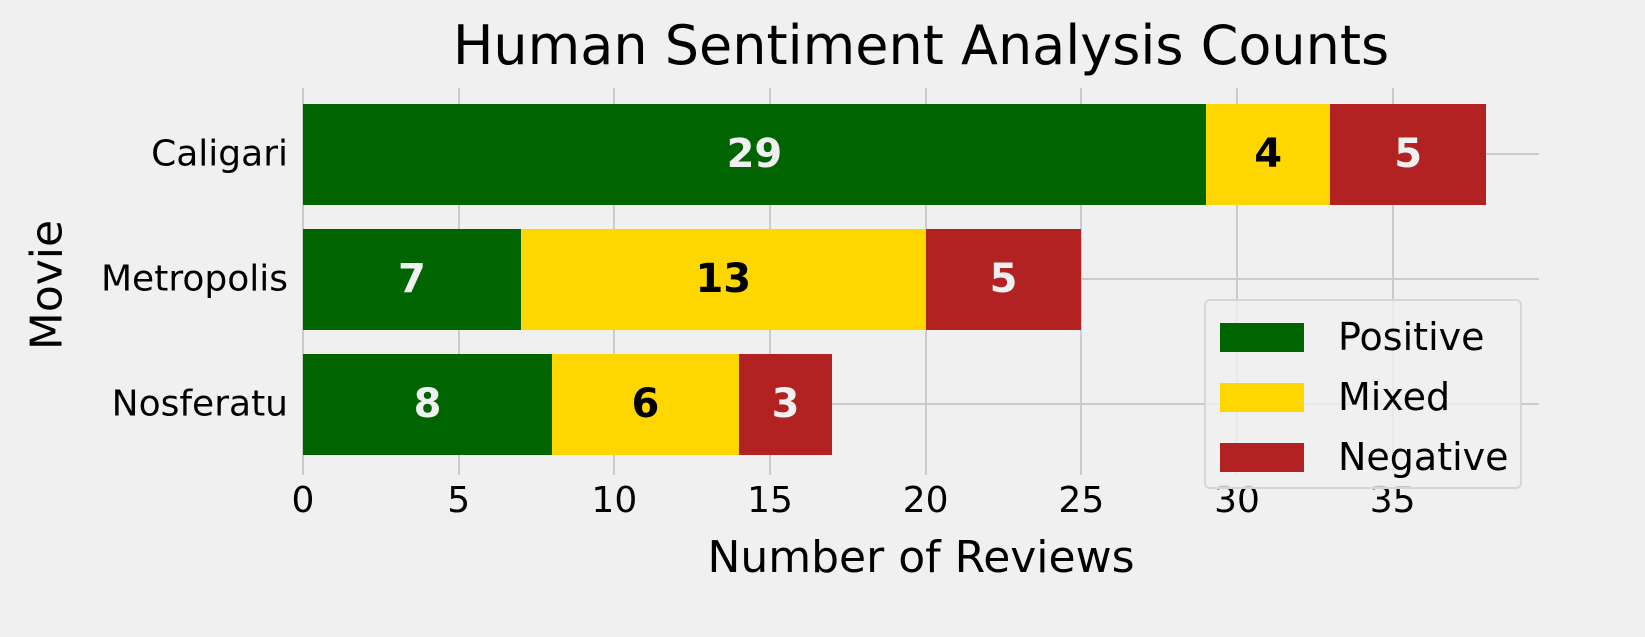 This screenshot has height=637, width=1645. I want to click on legend-label: Mixed, so click(1394, 397).